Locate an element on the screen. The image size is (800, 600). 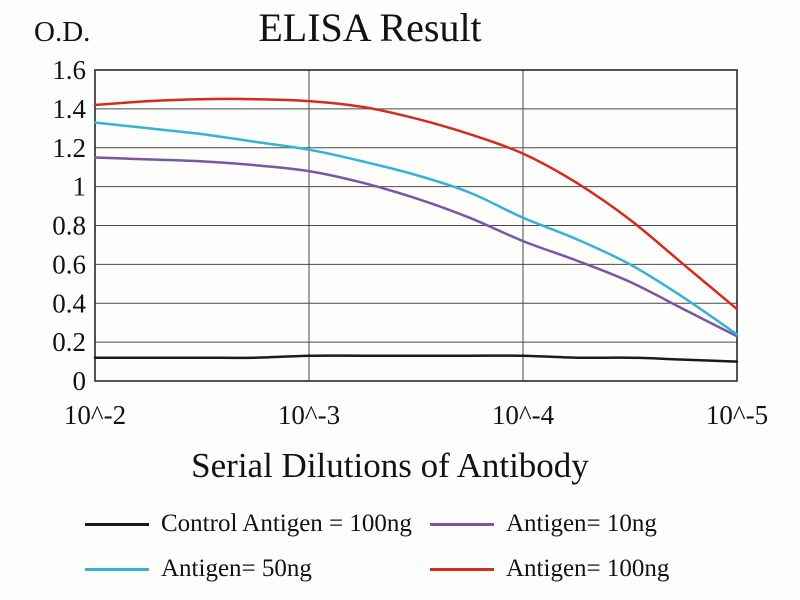
legend-label-antigen-100ng: Antigen= 100ng is located at coordinates (588, 568).